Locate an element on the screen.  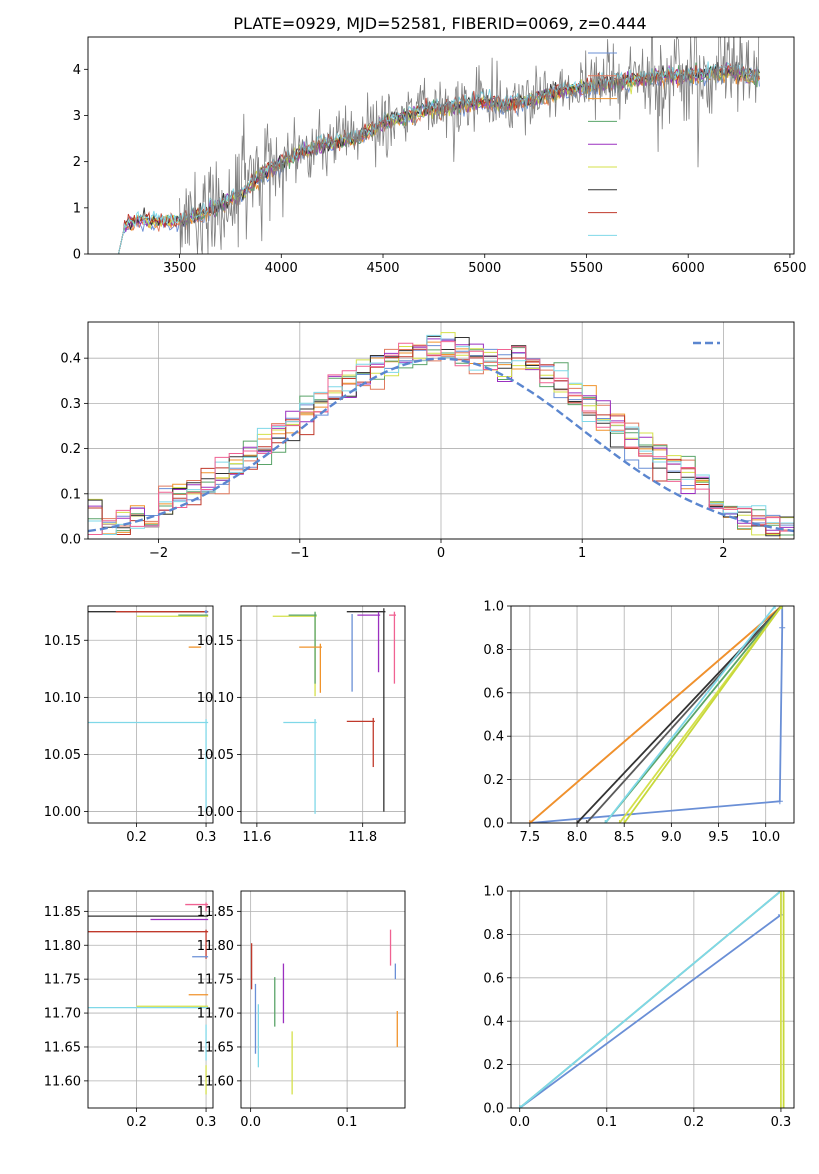
x-tick-label: 9.0 is located at coordinates (671, 837).